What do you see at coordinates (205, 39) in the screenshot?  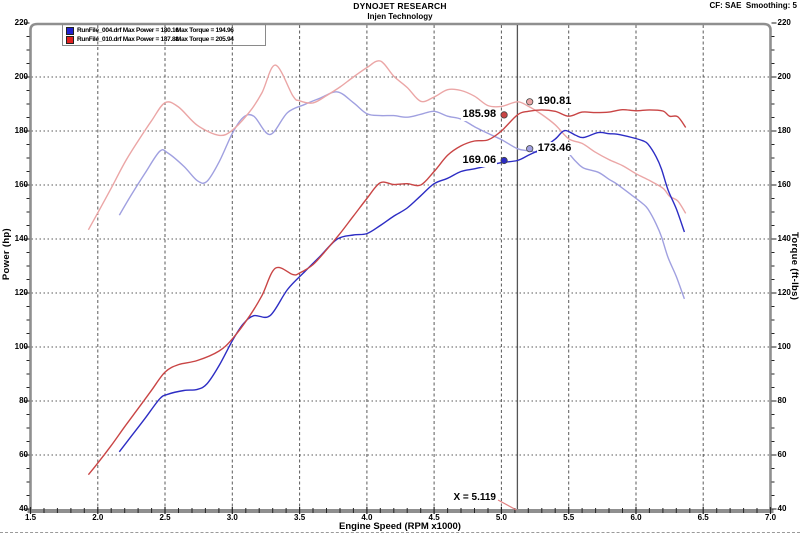 I see `legend-run010-max-torque: Max Torque = 205.94` at bounding box center [205, 39].